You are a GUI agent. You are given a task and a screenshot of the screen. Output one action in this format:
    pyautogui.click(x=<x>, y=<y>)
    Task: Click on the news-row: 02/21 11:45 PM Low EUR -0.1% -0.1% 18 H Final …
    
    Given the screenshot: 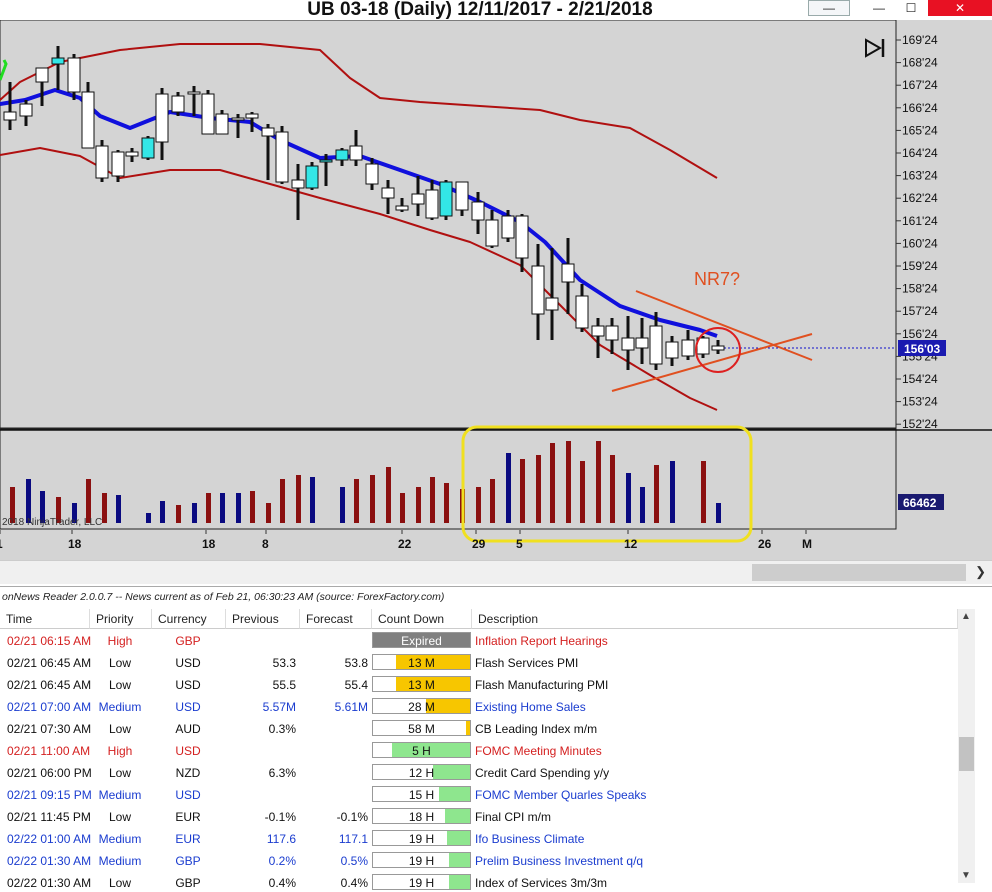 What is the action you would take?
    pyautogui.click(x=479, y=817)
    